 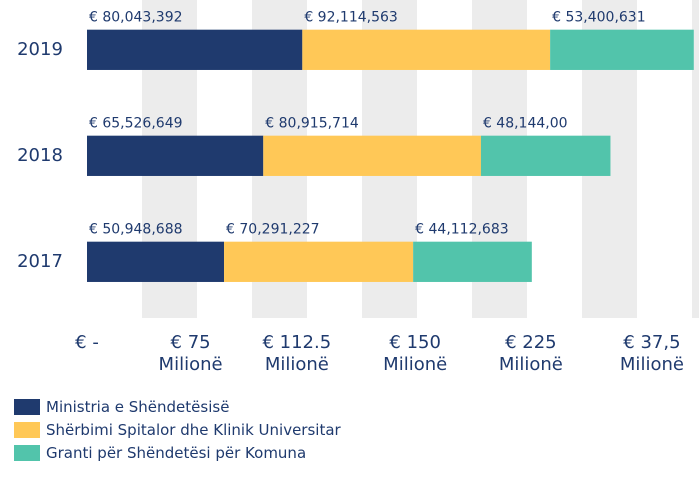 What do you see at coordinates (599, 18) in the screenshot?
I see `data-label: € 53,400,631` at bounding box center [599, 18].